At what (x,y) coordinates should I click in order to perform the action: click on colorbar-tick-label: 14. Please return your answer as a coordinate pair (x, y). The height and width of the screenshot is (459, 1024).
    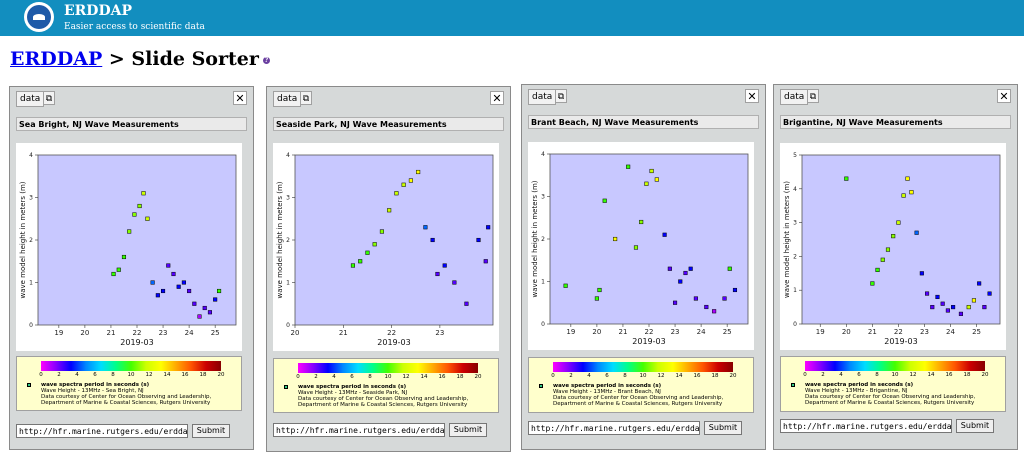
    Looking at the image, I should click on (679, 376).